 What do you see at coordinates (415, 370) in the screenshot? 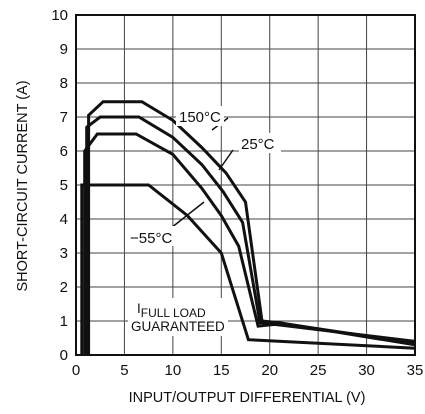
I see `x-tick-label: 35` at bounding box center [415, 370].